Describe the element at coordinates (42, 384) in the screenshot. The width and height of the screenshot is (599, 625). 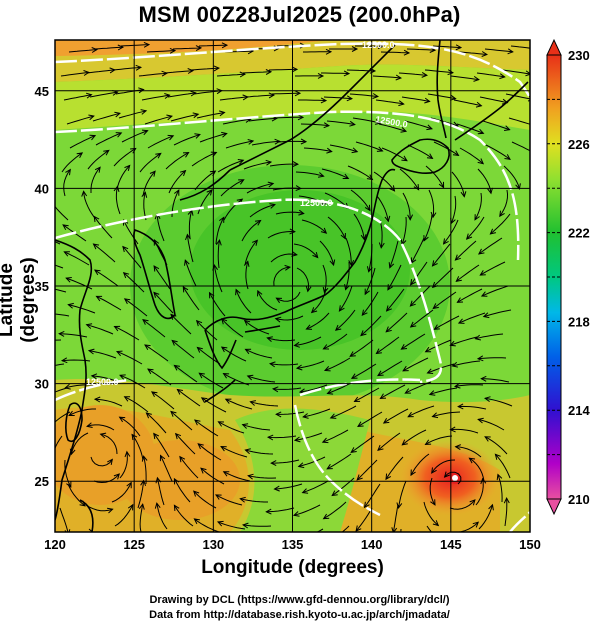
I see `y-tick-label: 30` at that location.